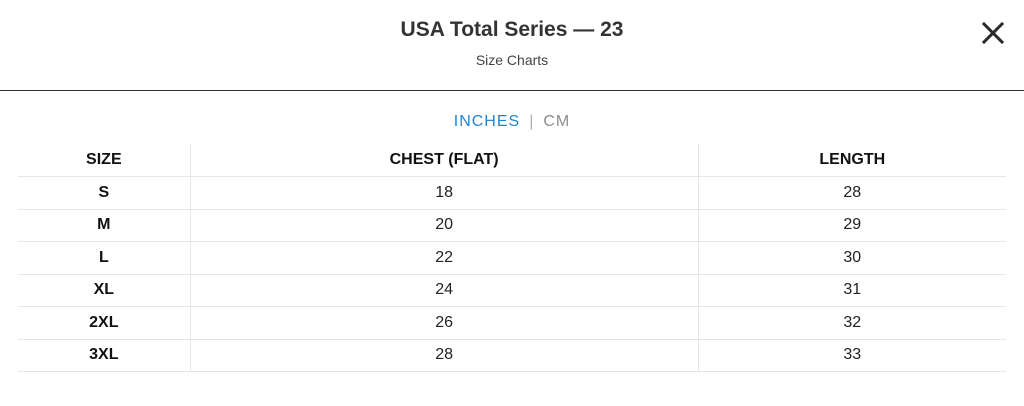 The image size is (1024, 406). I want to click on length-cell: 31, so click(852, 290).